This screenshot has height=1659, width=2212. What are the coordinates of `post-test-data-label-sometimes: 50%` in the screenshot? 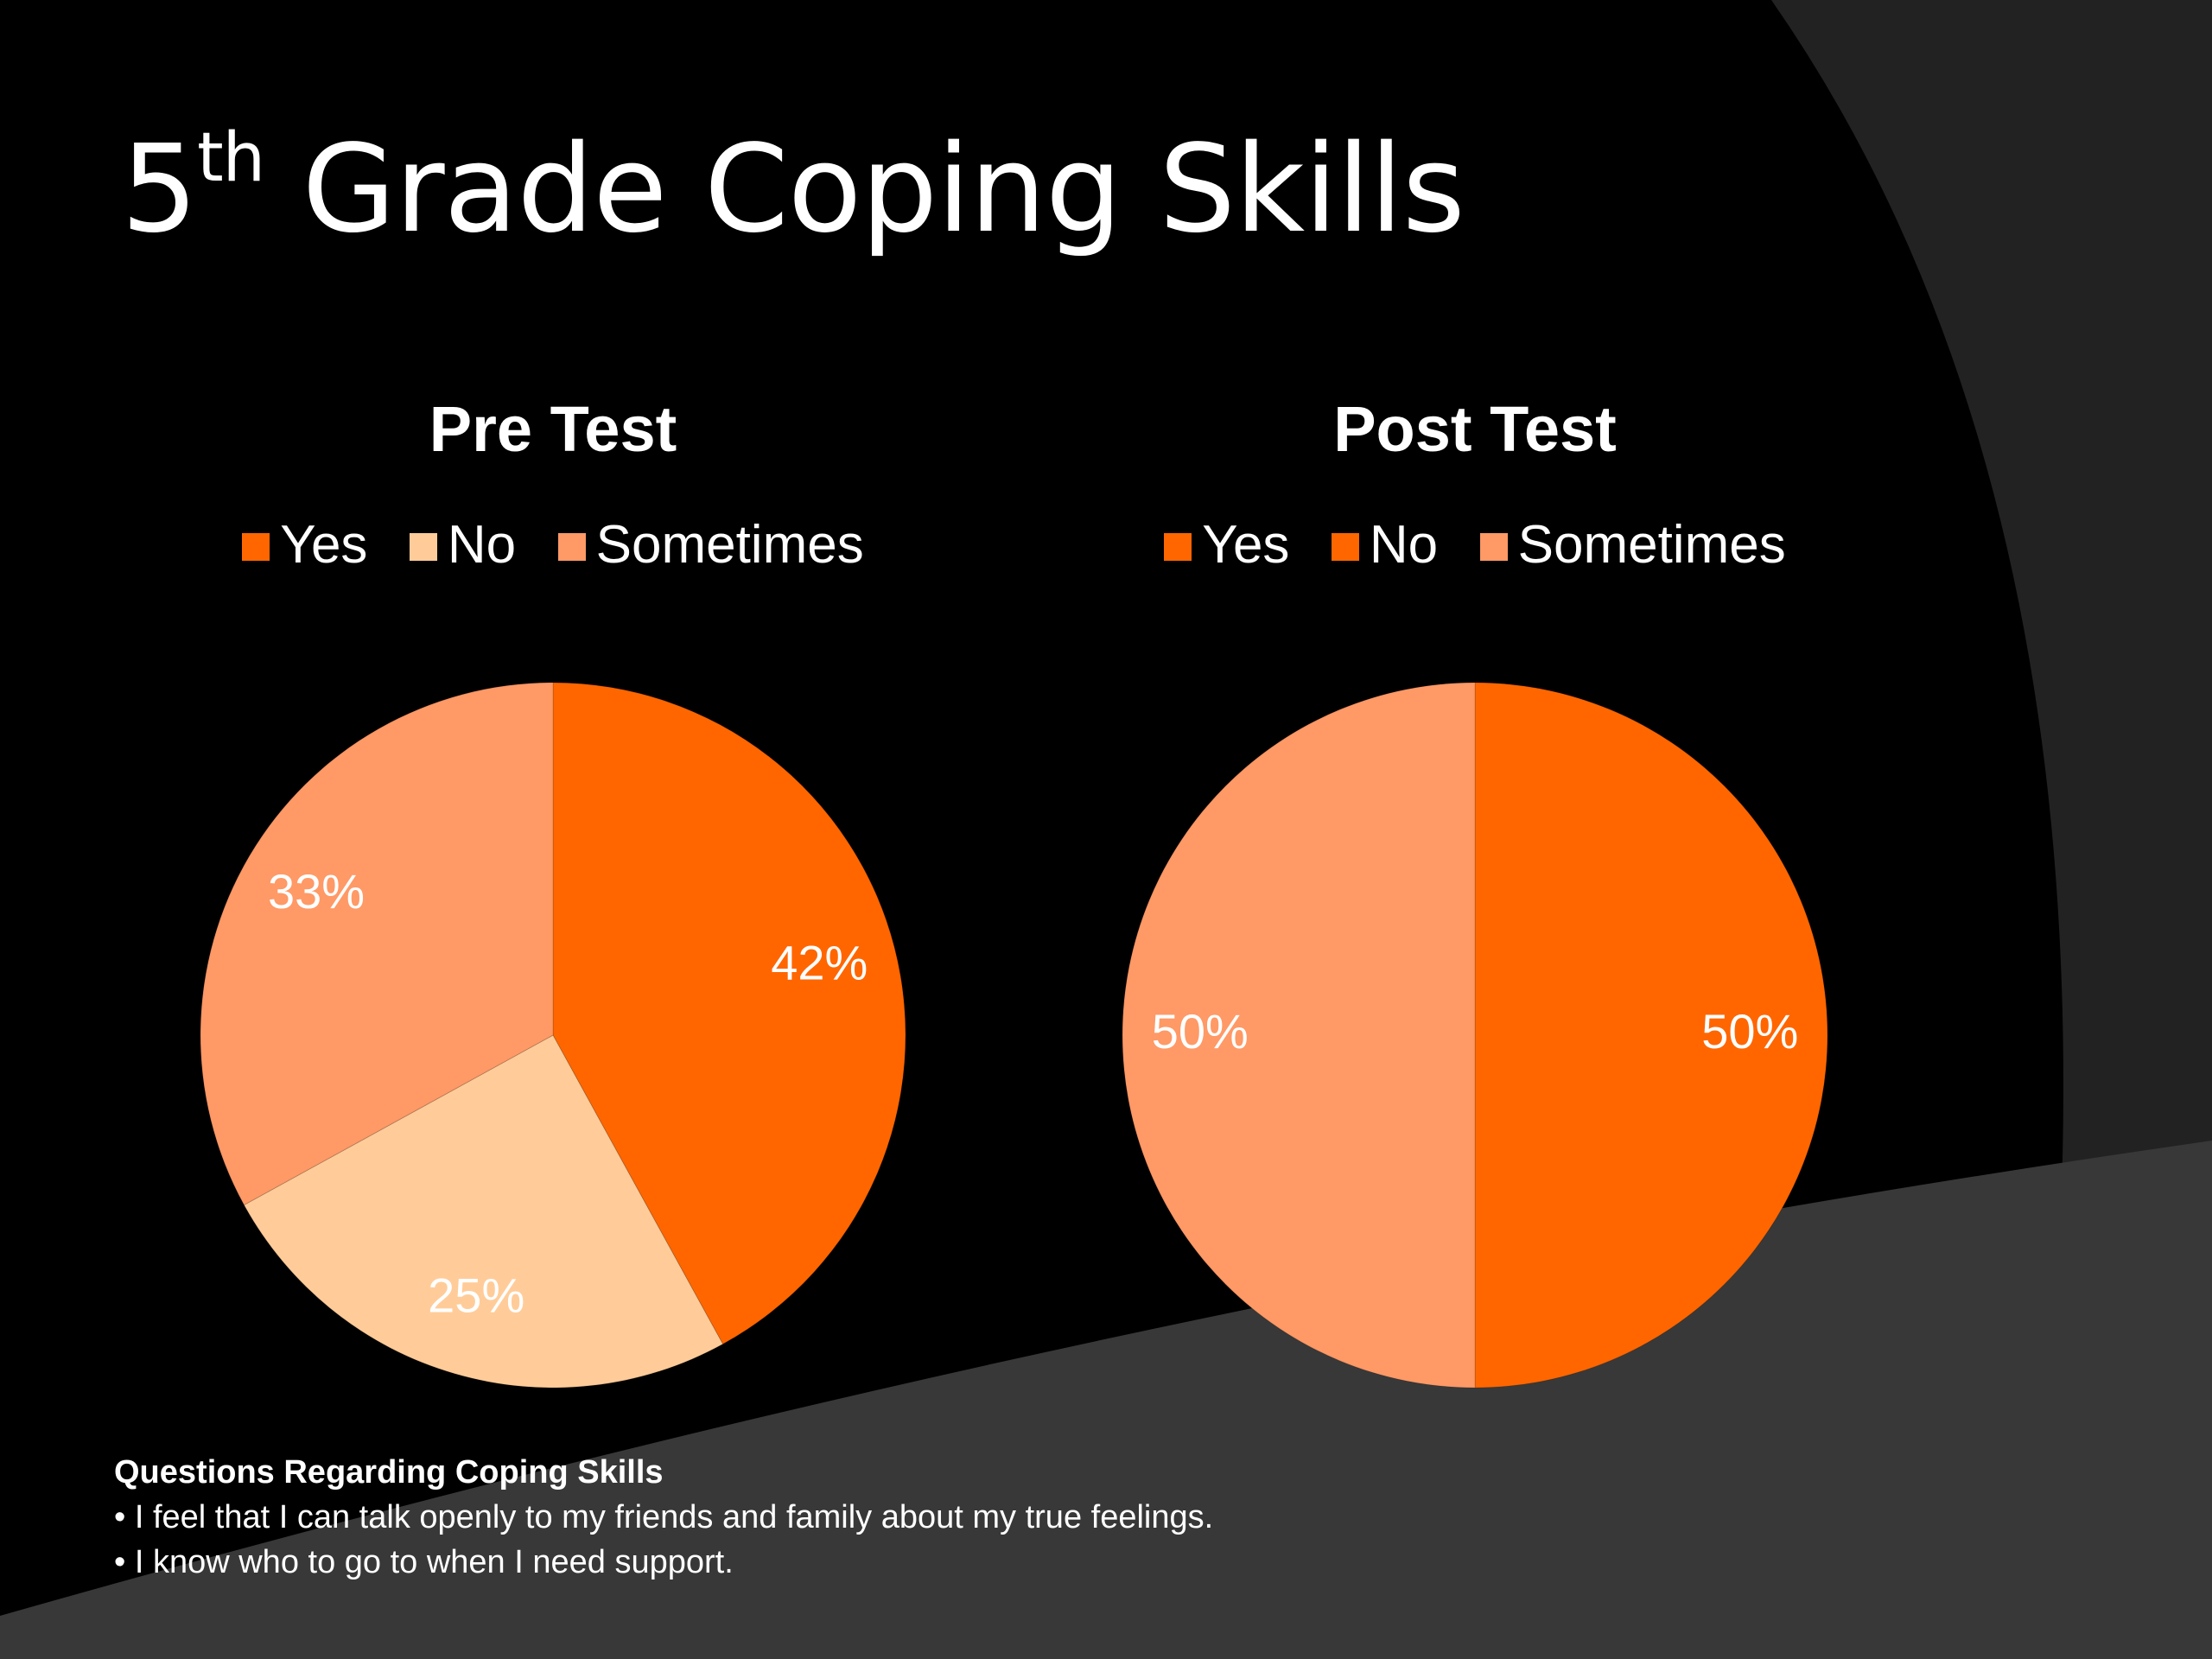 It's located at (1200, 1031).